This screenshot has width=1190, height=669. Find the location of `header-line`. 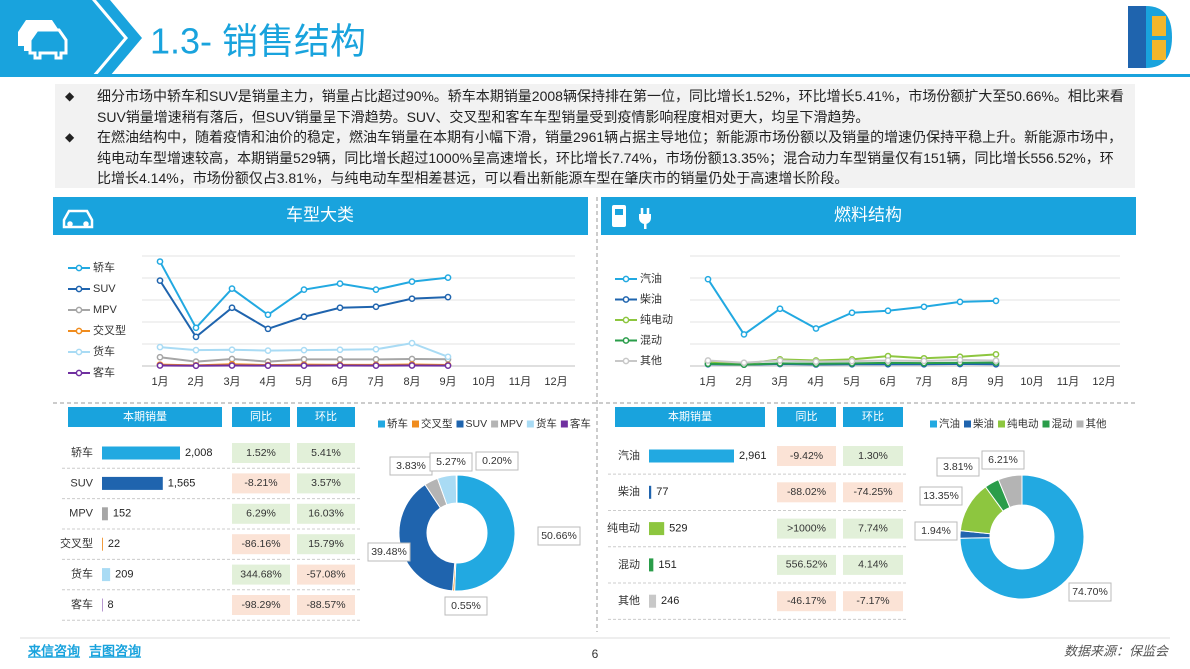

header-line is located at coordinates (595, 75).